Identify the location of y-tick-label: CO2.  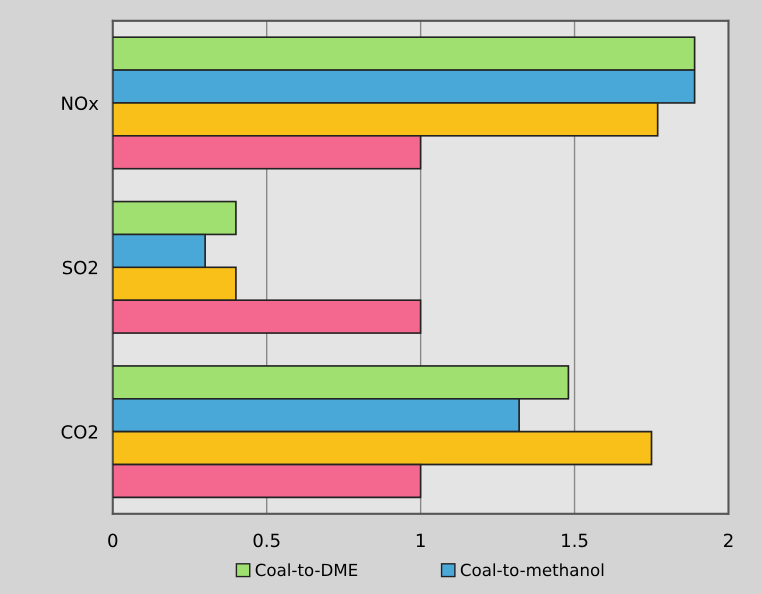
(80, 432).